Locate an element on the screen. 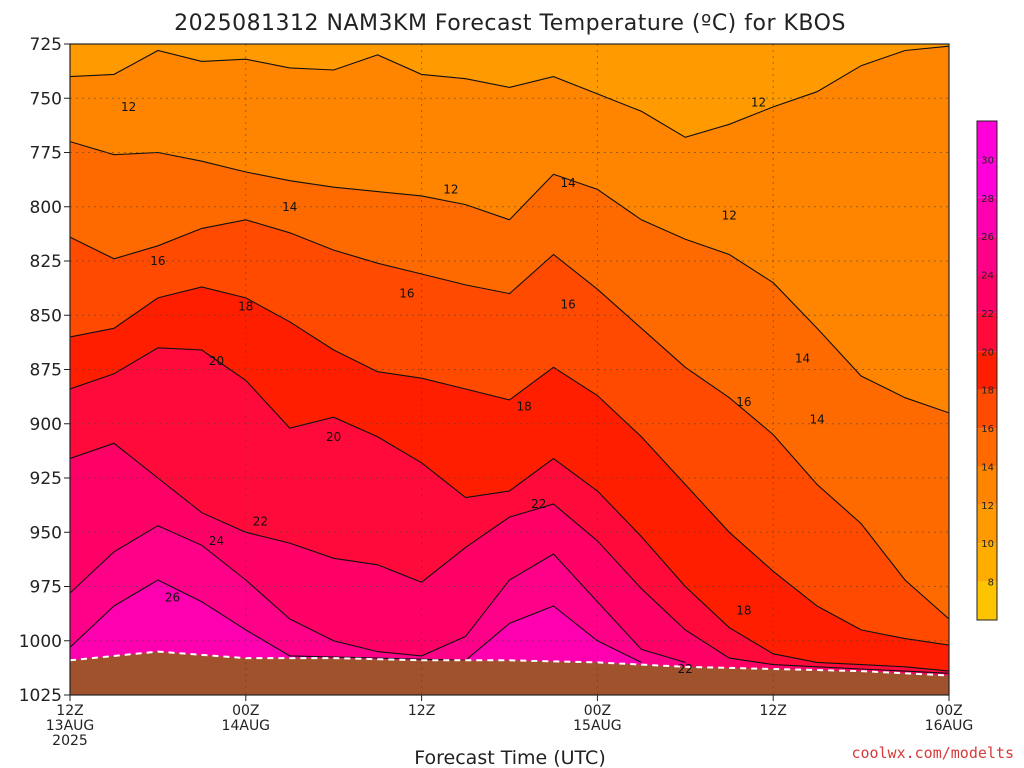  x-tick-label-24-0: 12Z is located at coordinates (421, 711).